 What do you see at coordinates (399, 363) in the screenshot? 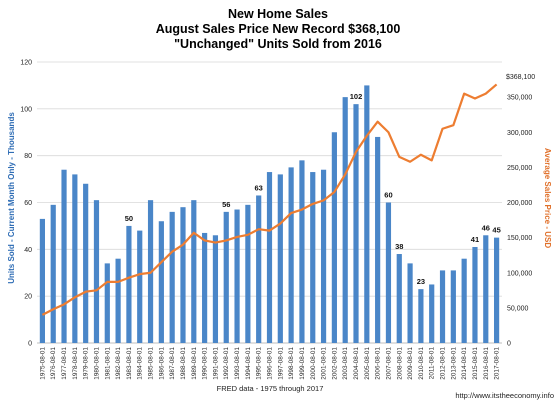
I see `x-tick-label: 2008-08-01` at bounding box center [399, 363].